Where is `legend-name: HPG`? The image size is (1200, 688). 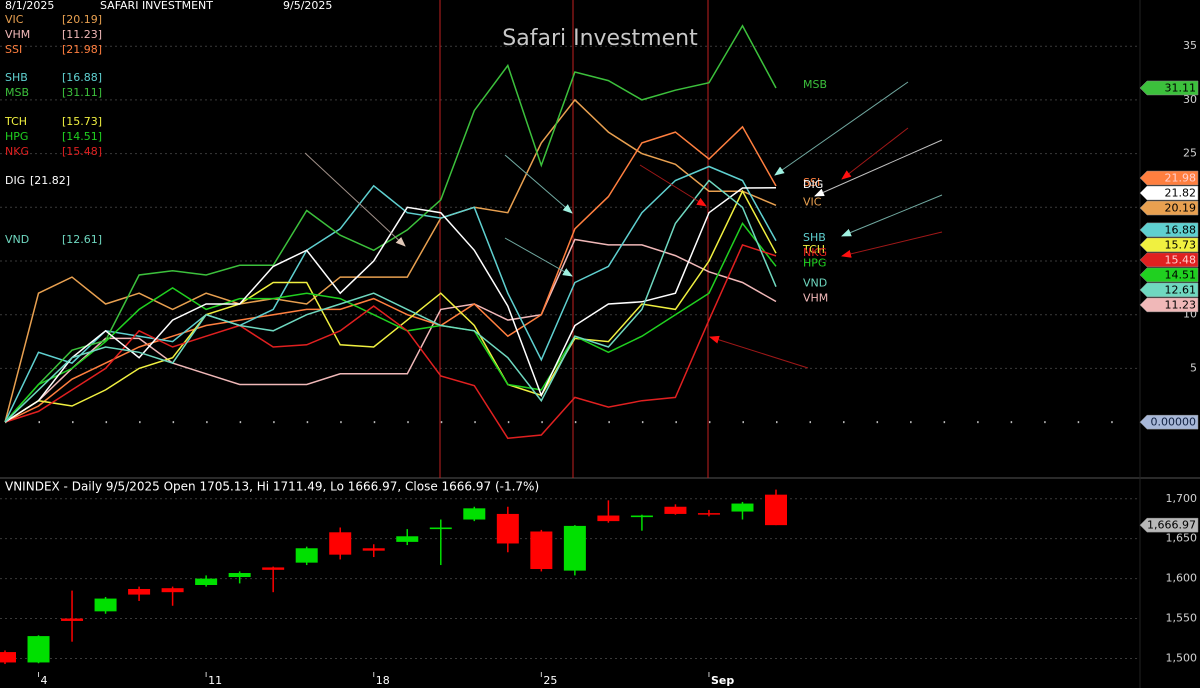
legend-name: HPG is located at coordinates (16, 136).